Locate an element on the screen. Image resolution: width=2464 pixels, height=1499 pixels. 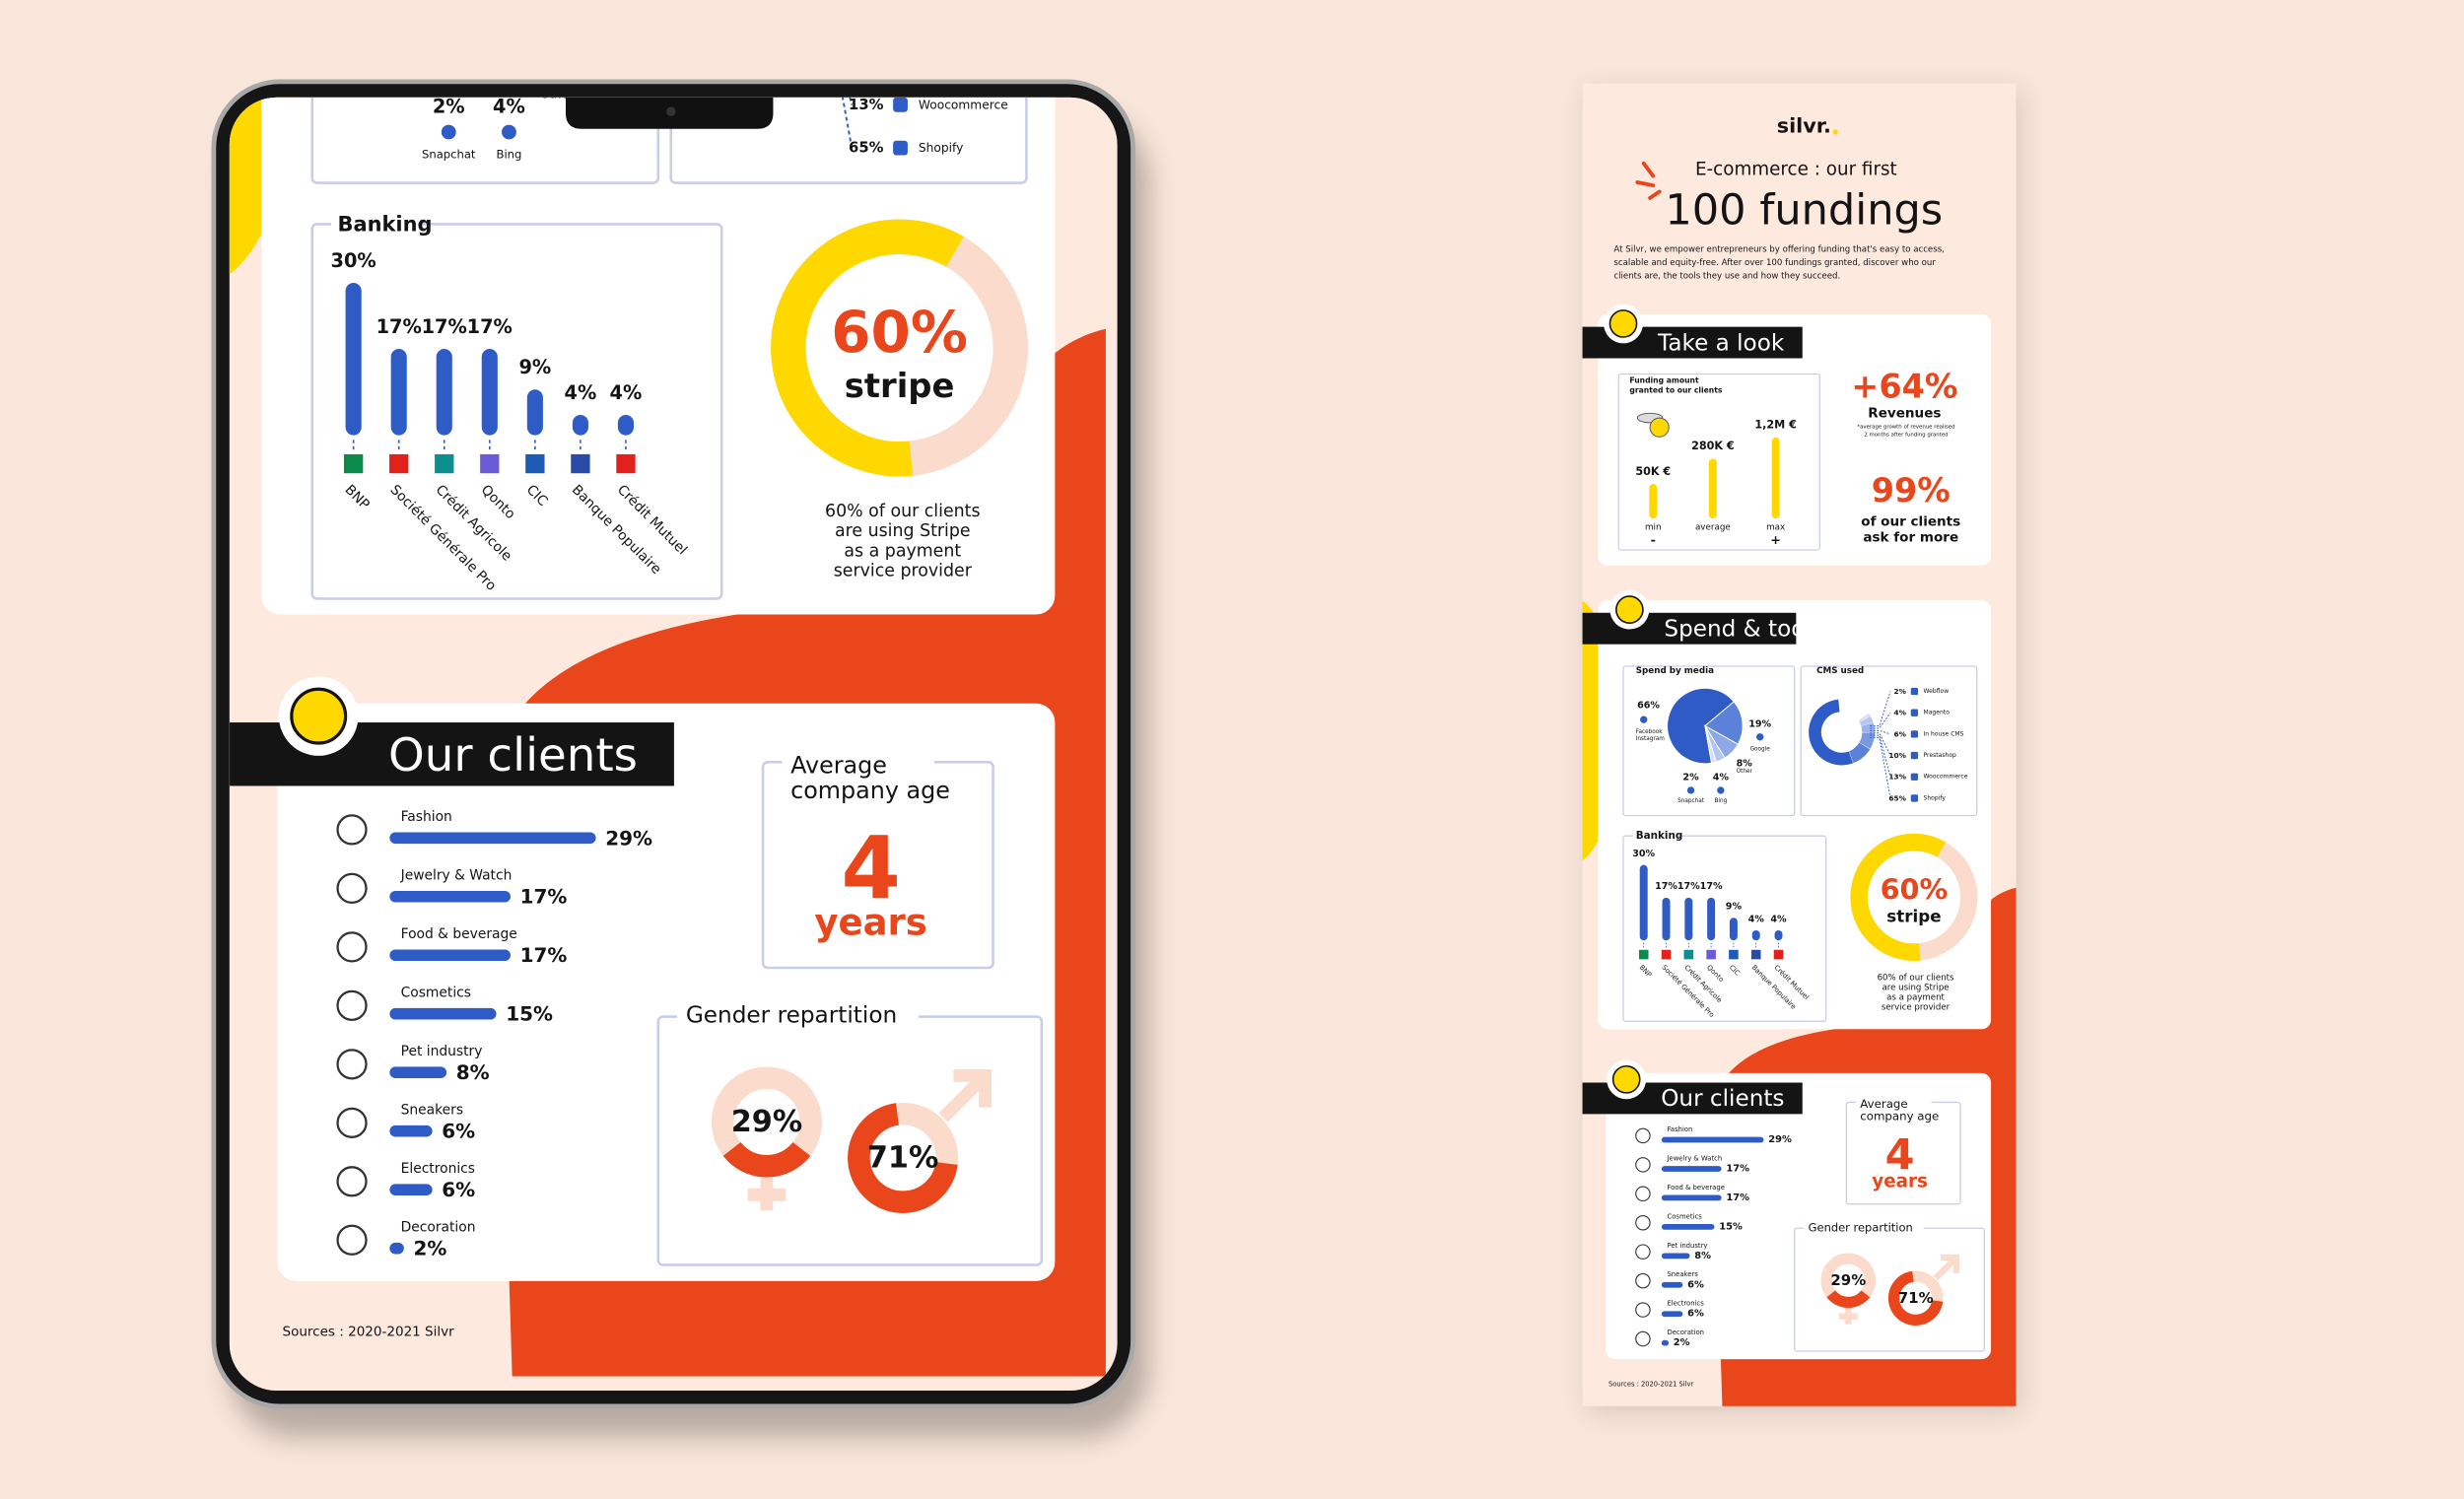
sector-name: Pet industry is located at coordinates (1687, 1246).